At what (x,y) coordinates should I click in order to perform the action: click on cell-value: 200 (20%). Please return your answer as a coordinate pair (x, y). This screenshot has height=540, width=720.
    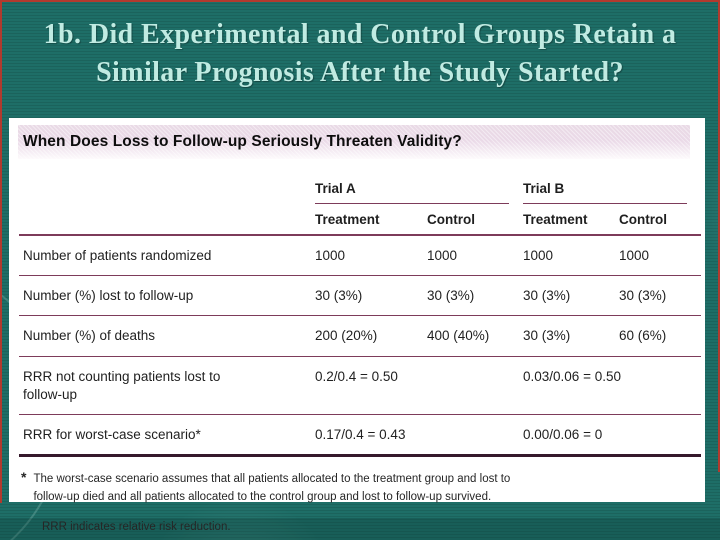
    Looking at the image, I should click on (371, 336).